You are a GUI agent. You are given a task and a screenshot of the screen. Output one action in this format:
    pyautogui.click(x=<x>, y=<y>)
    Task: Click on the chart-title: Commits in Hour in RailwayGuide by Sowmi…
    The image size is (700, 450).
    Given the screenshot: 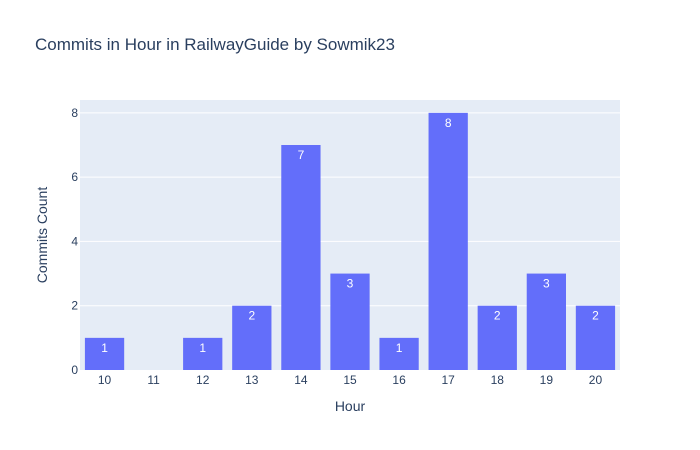 What is the action you would take?
    pyautogui.click(x=215, y=44)
    